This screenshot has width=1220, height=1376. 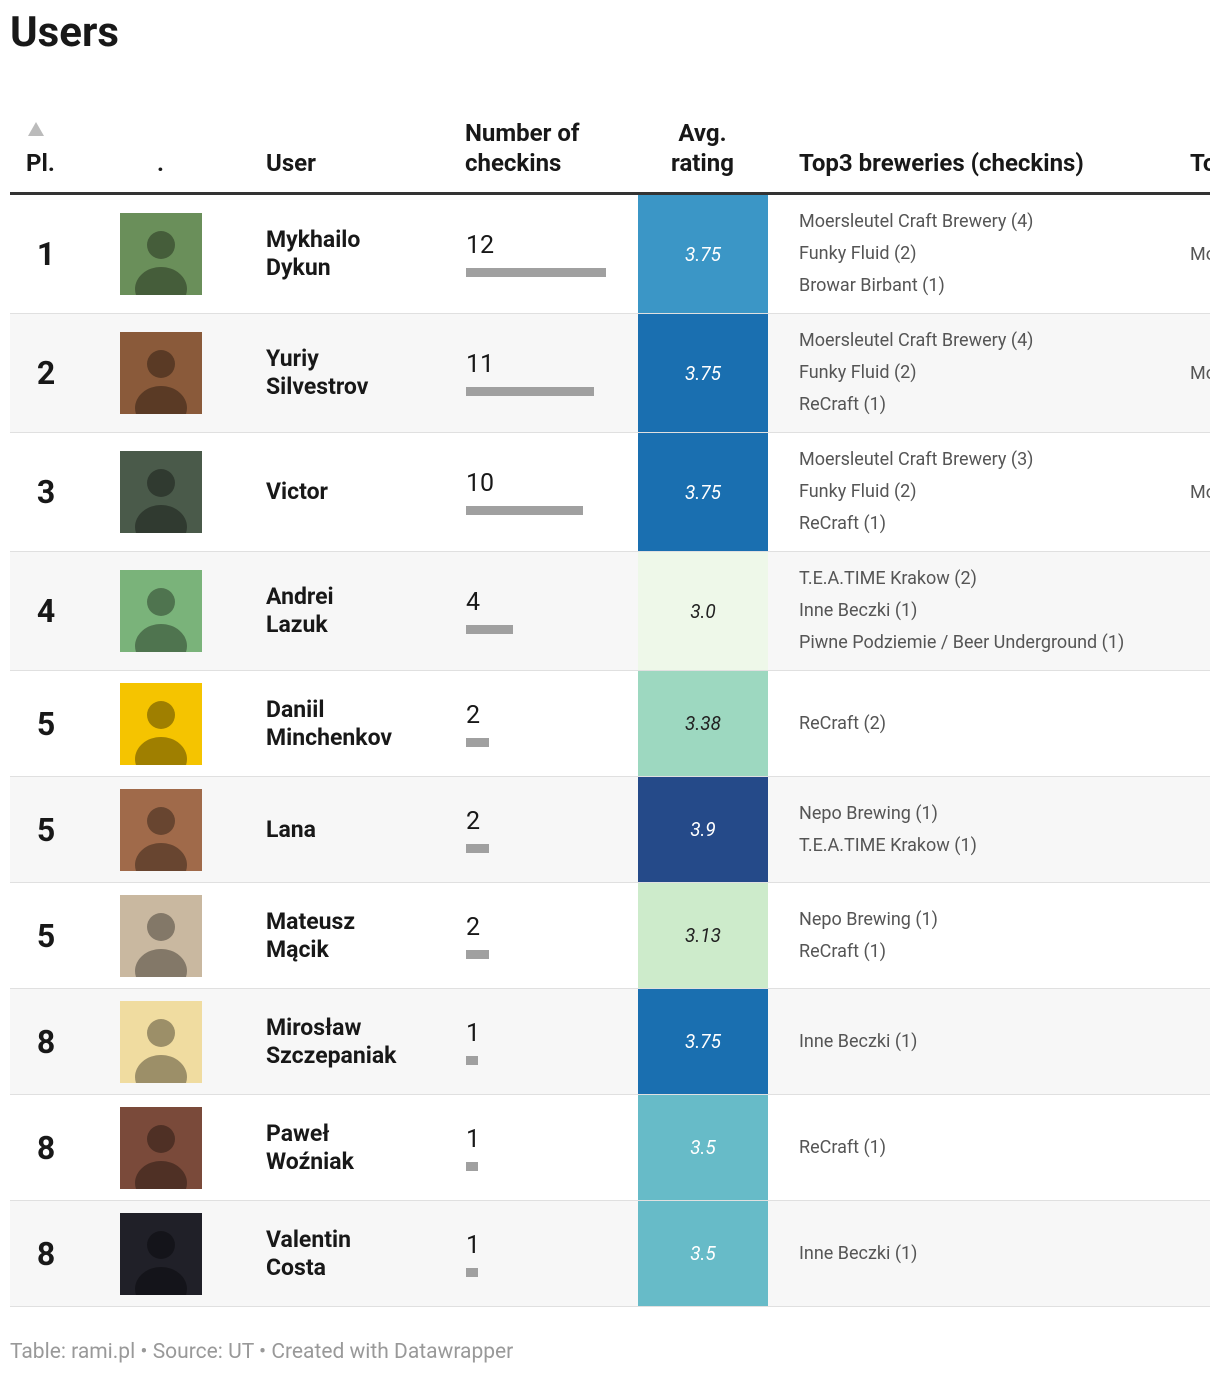 I want to click on brewery: T.E.A.TIME Krakow (1), so click(x=888, y=845).